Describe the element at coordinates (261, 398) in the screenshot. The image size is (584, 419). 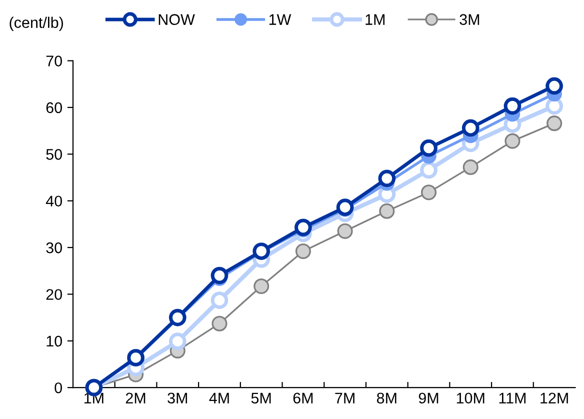
I see `x-tick-label: 5M` at that location.